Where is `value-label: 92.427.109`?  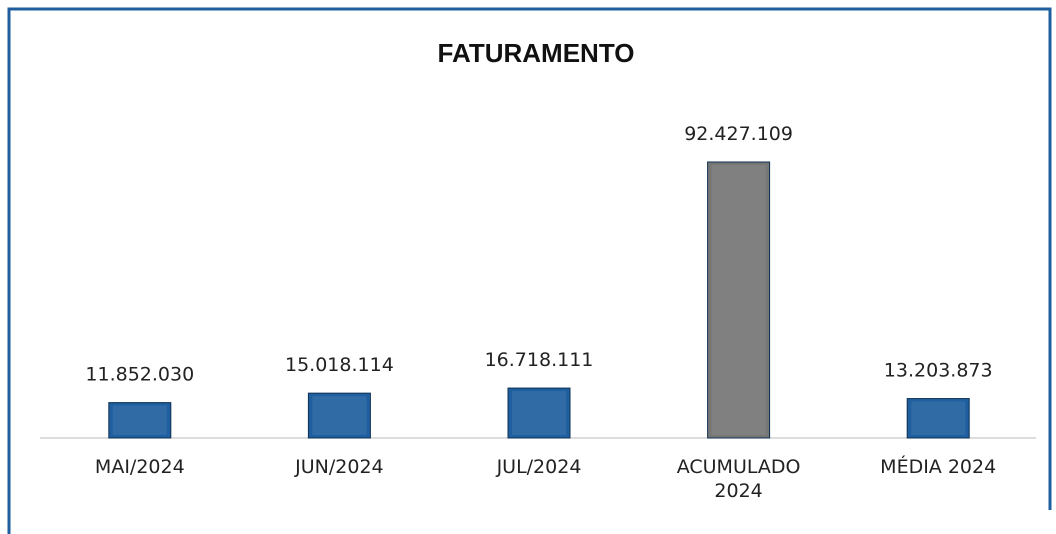
value-label: 92.427.109 is located at coordinates (738, 134).